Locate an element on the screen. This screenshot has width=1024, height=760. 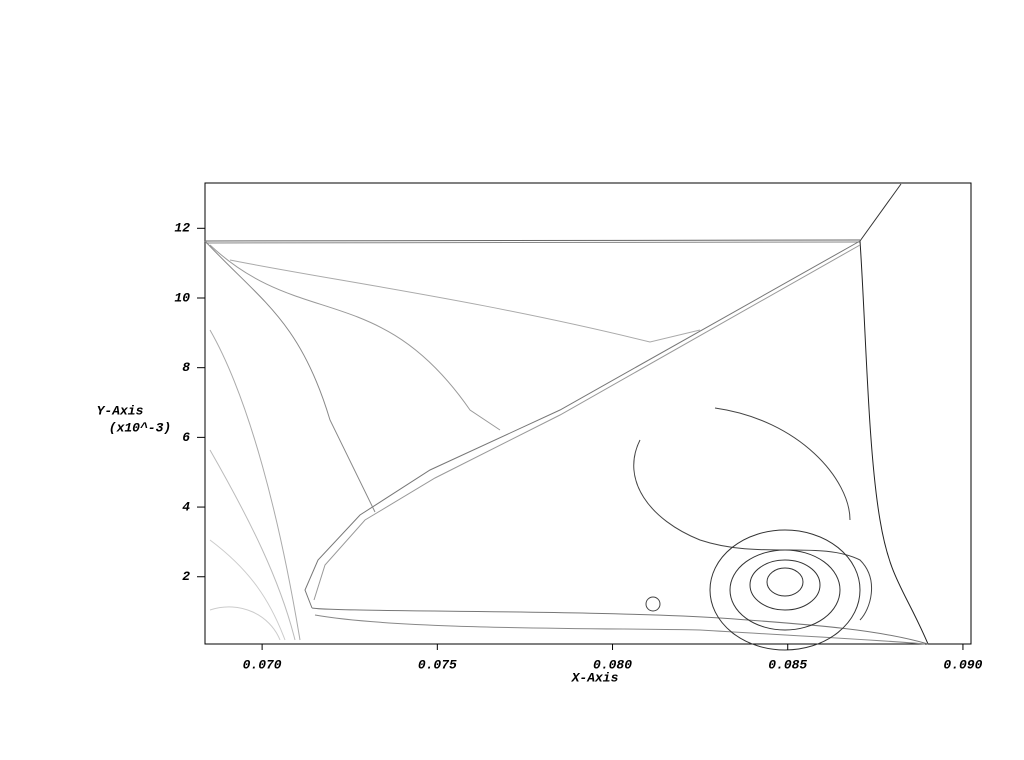
y-axis-scale: (x10^-3) is located at coordinates (140, 427).